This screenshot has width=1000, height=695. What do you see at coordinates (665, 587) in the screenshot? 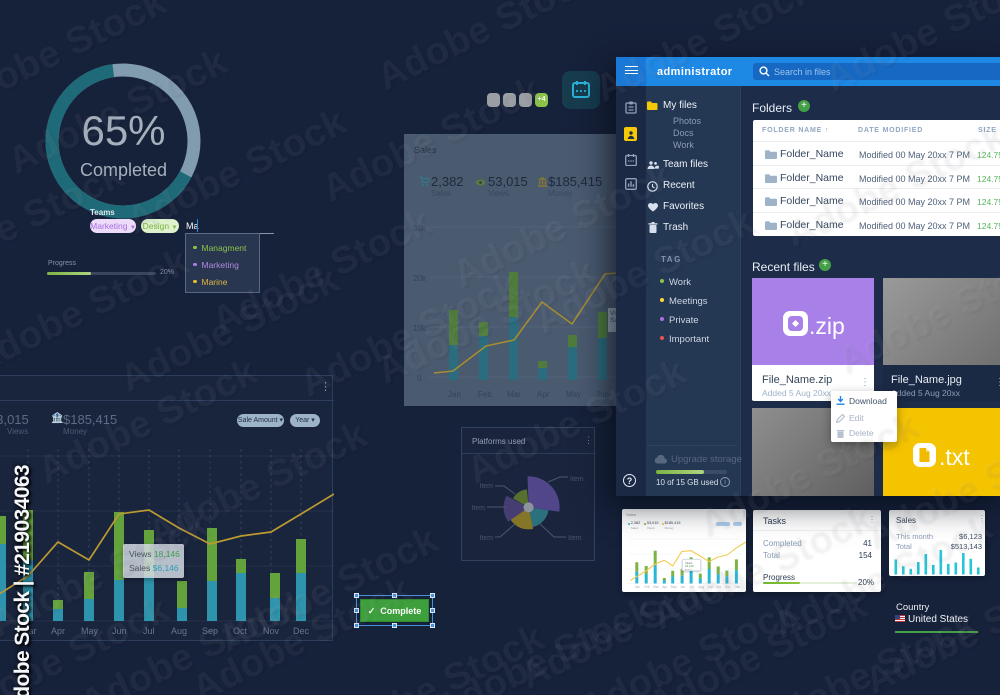
I see `svg-text: Apr` at bounding box center [665, 587].